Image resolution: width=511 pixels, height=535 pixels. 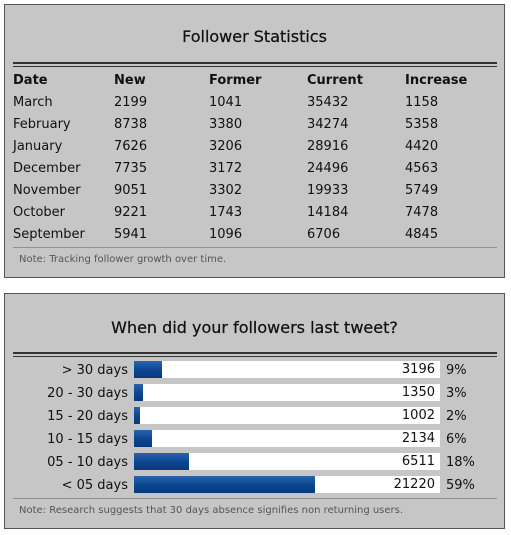 What do you see at coordinates (287, 392) in the screenshot?
I see `bar-track: 1350` at bounding box center [287, 392].